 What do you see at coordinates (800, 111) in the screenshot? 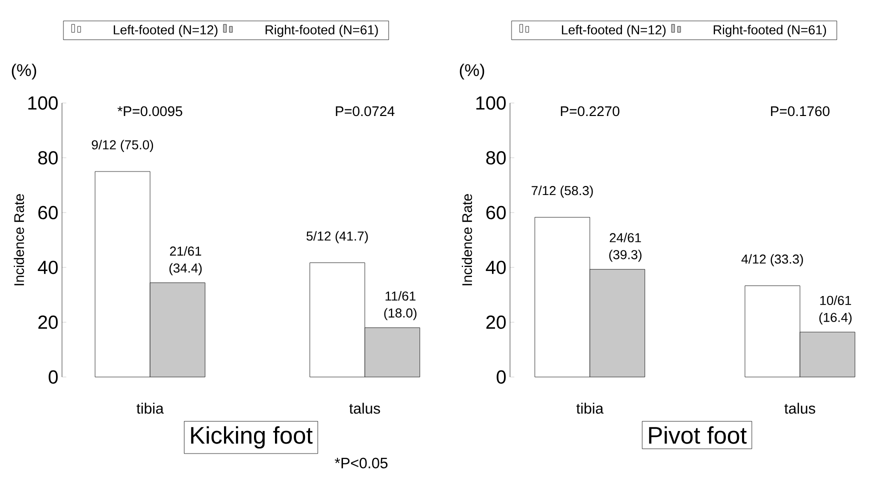
I see `annotation: P=0.1760` at bounding box center [800, 111].